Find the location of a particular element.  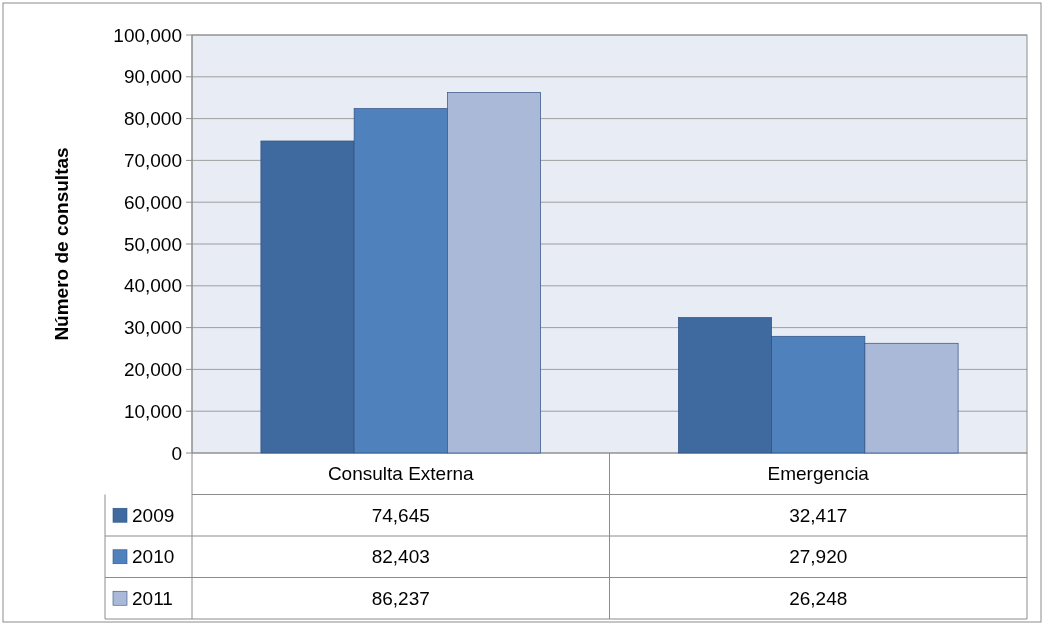

y-tick-label: 0 is located at coordinates (176, 453).